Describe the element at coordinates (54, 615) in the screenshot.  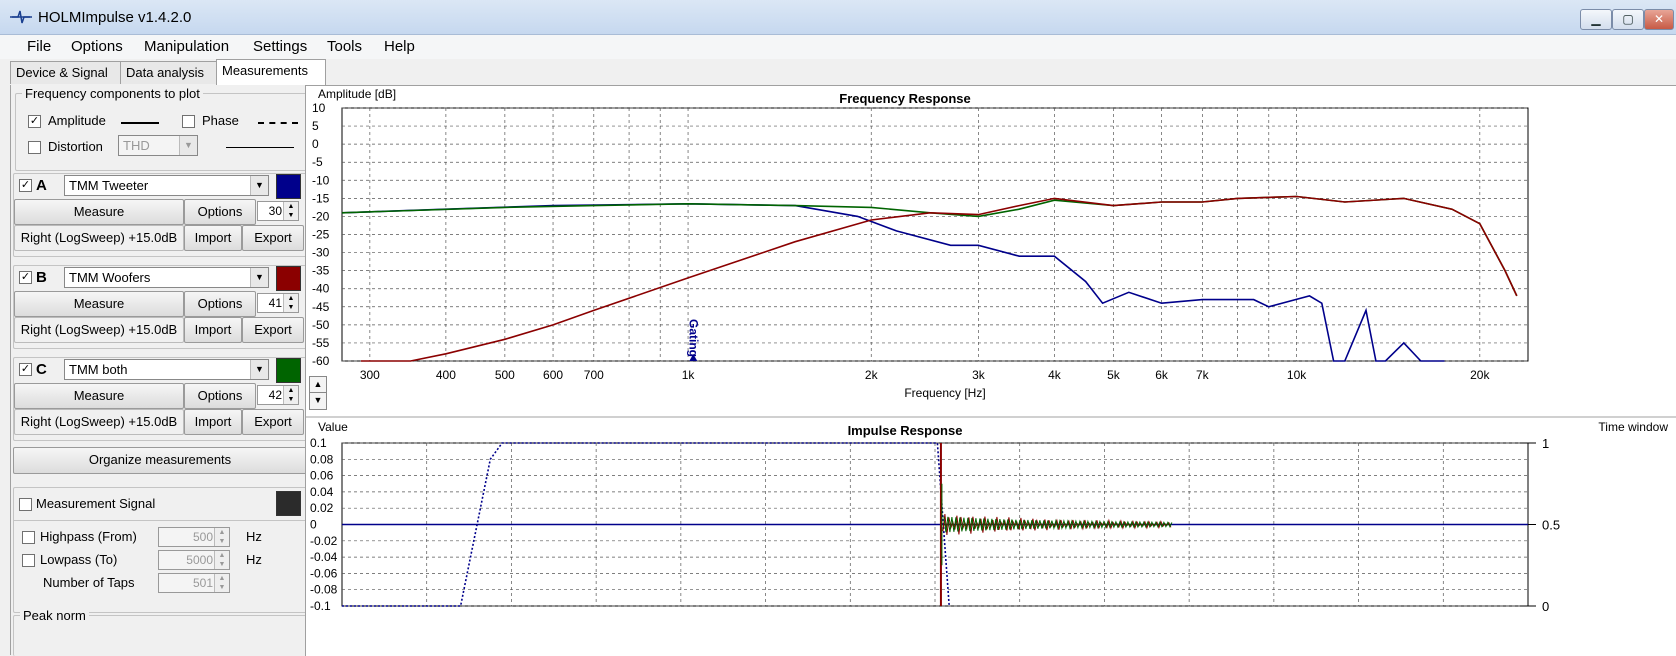
I see `peak-norm-title: Peak norm` at that location.